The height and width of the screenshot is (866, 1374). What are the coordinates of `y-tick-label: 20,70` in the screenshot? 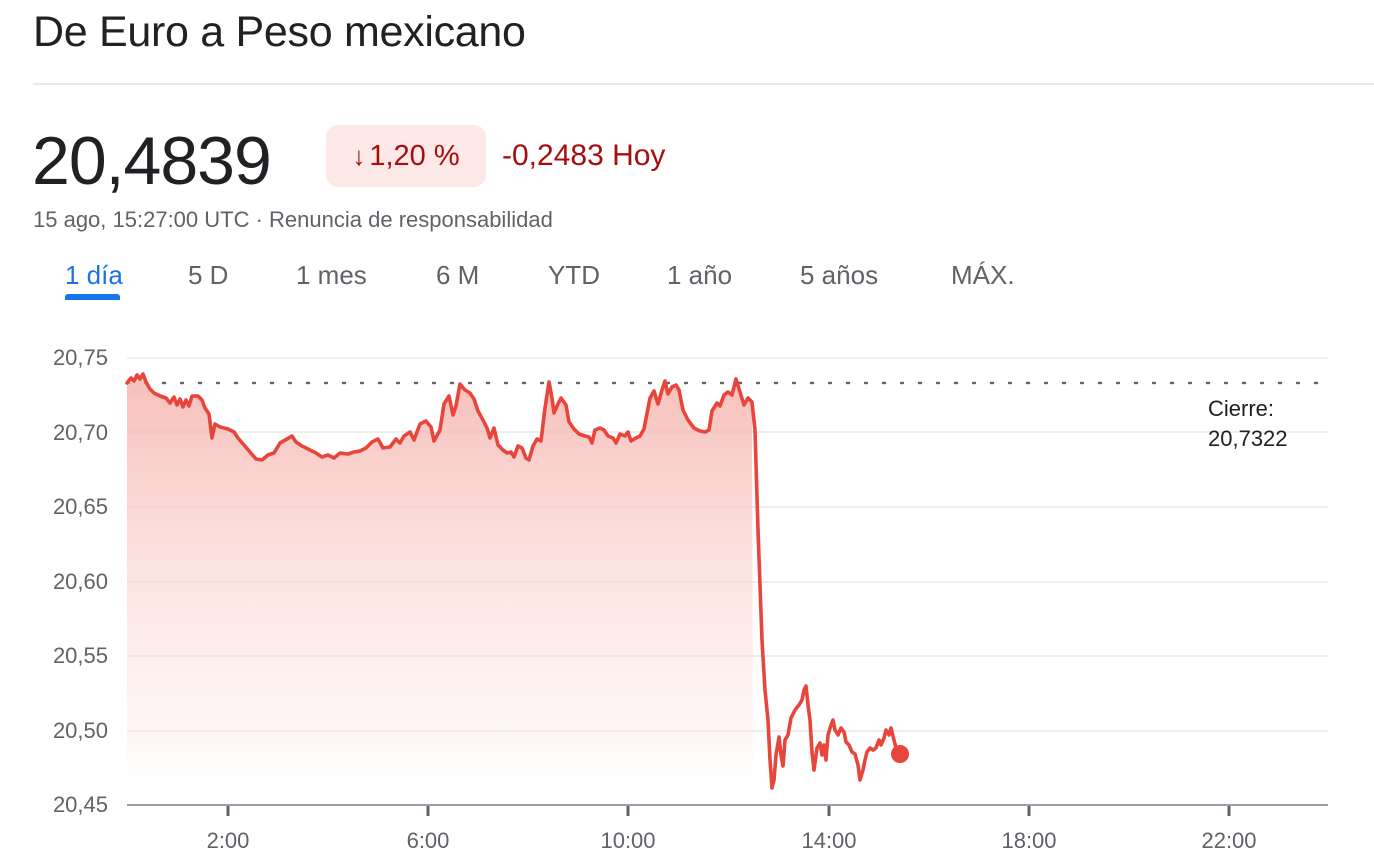 It's located at (80, 432).